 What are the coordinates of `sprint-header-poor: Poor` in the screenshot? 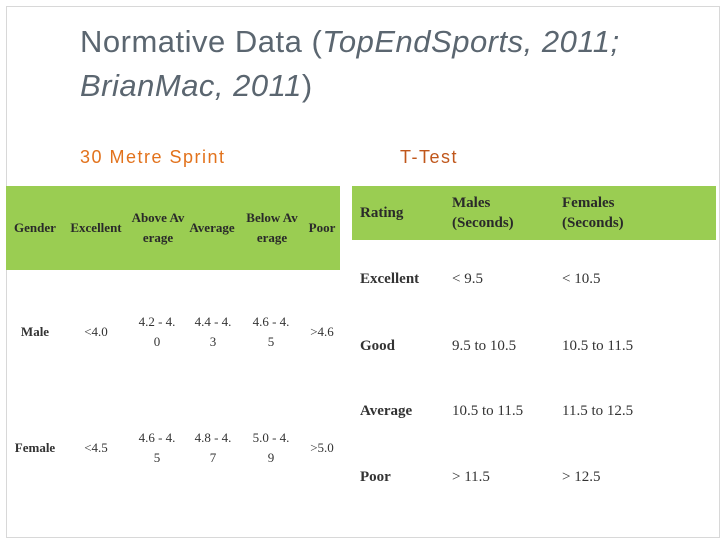 It's located at (322, 227).